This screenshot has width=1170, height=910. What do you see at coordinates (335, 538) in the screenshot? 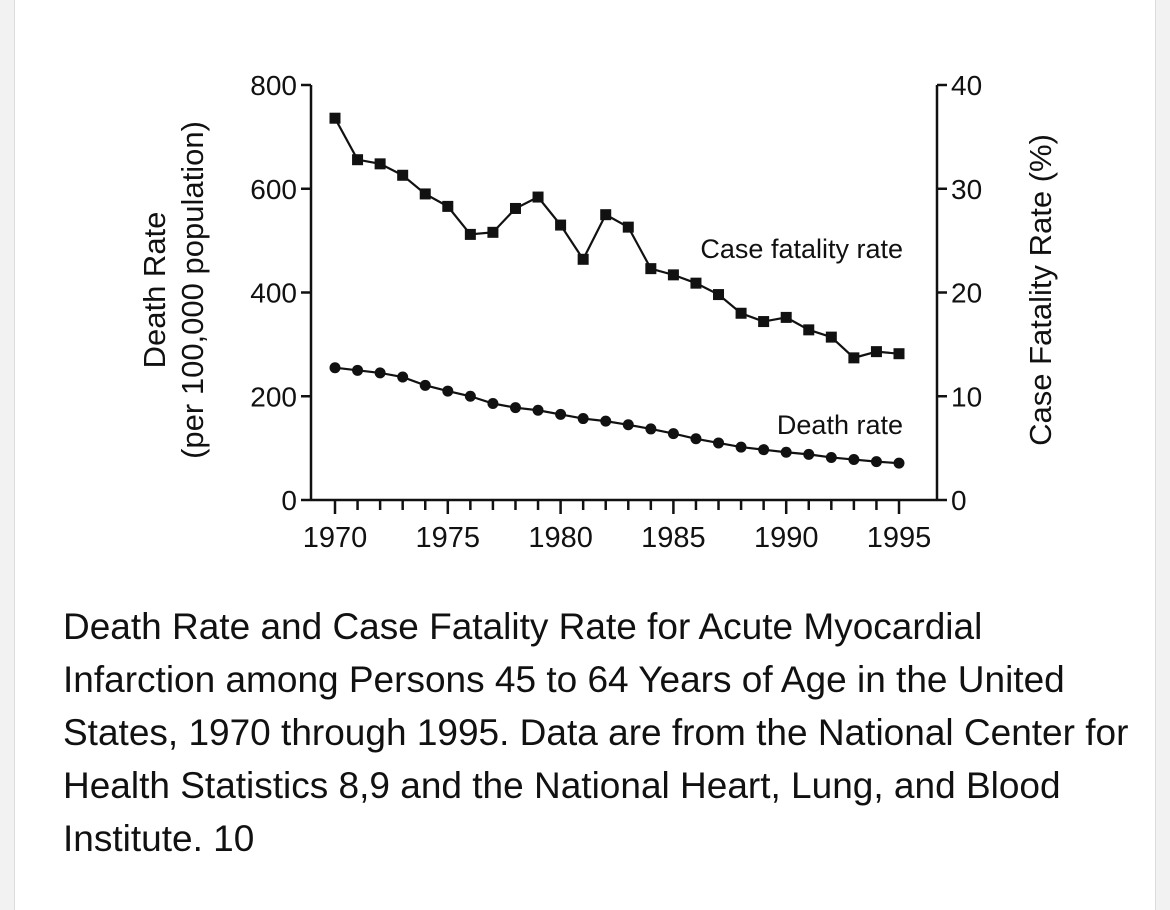
I see `x-tick-label: 1970` at bounding box center [335, 538].